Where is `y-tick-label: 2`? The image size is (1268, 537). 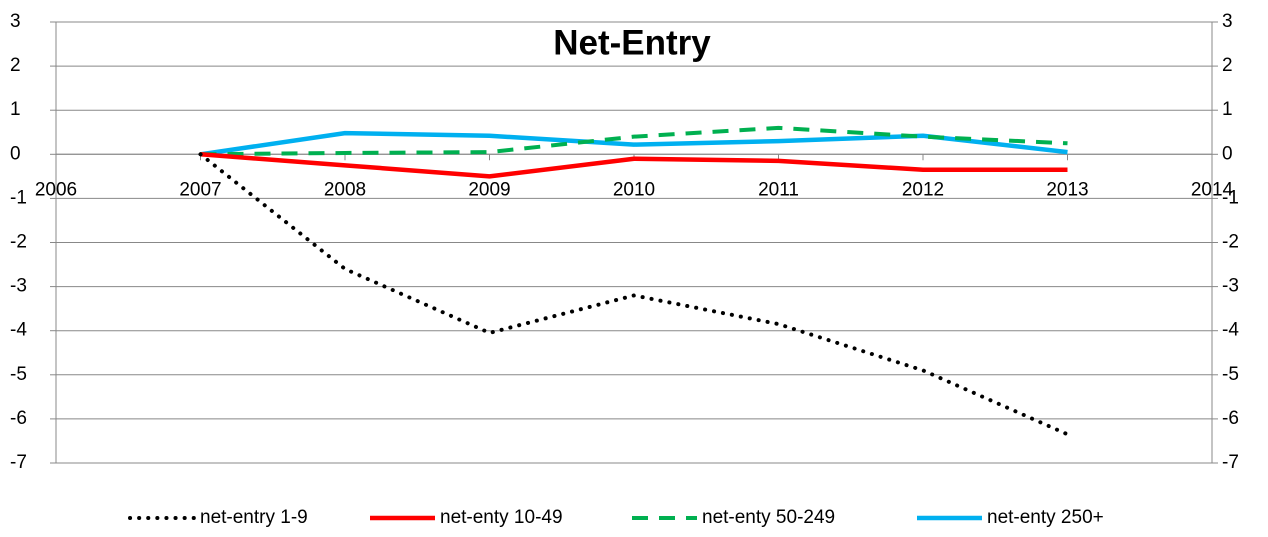 y-tick-label: 2 is located at coordinates (15, 65).